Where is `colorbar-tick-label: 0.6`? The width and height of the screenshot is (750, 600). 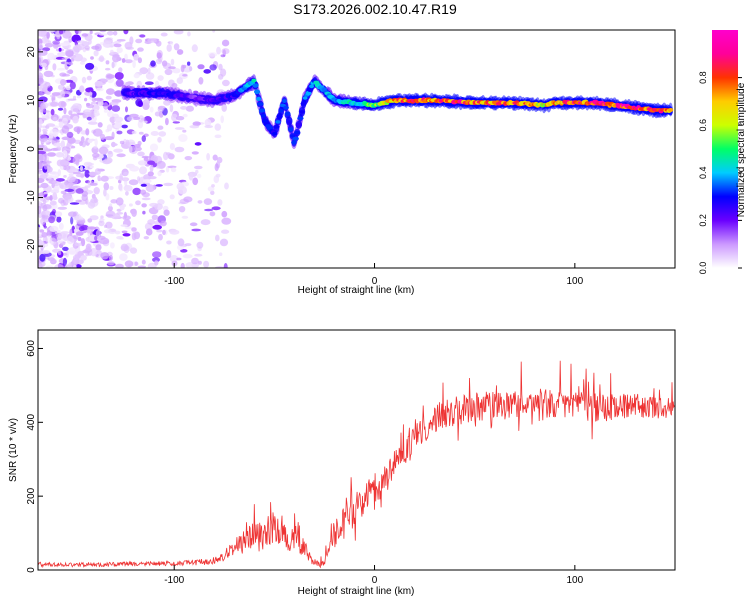
colorbar-tick-label: 0.6 is located at coordinates (703, 125).